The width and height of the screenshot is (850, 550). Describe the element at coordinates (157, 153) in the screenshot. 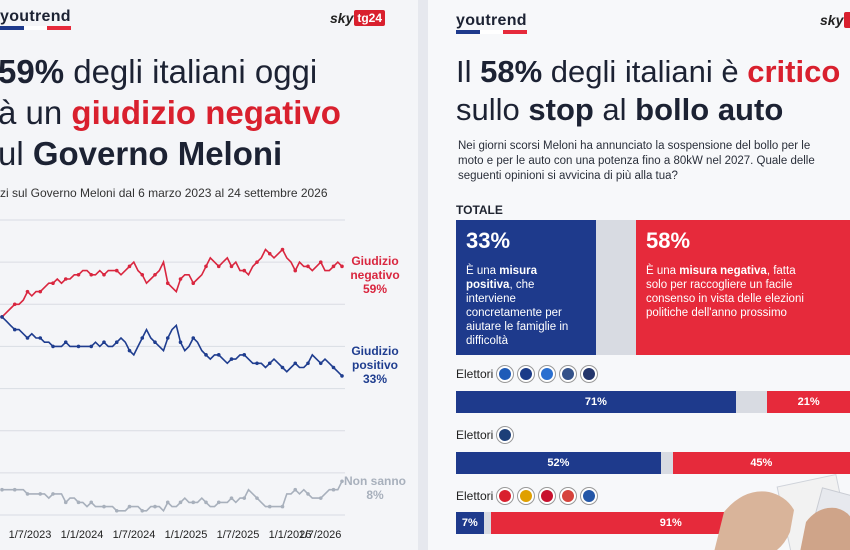

I see `headline-bold: Governo Meloni` at that location.